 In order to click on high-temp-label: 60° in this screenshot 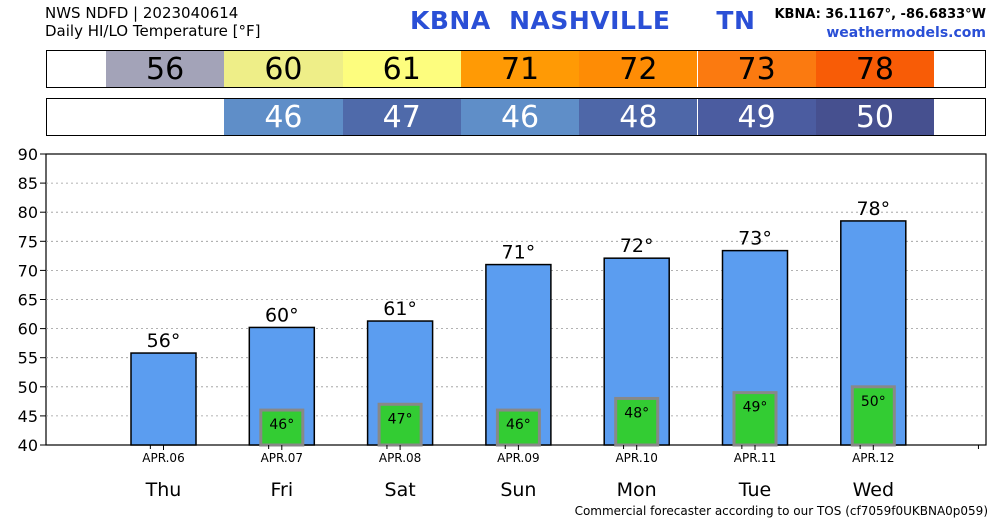, I will do `click(282, 315)`.